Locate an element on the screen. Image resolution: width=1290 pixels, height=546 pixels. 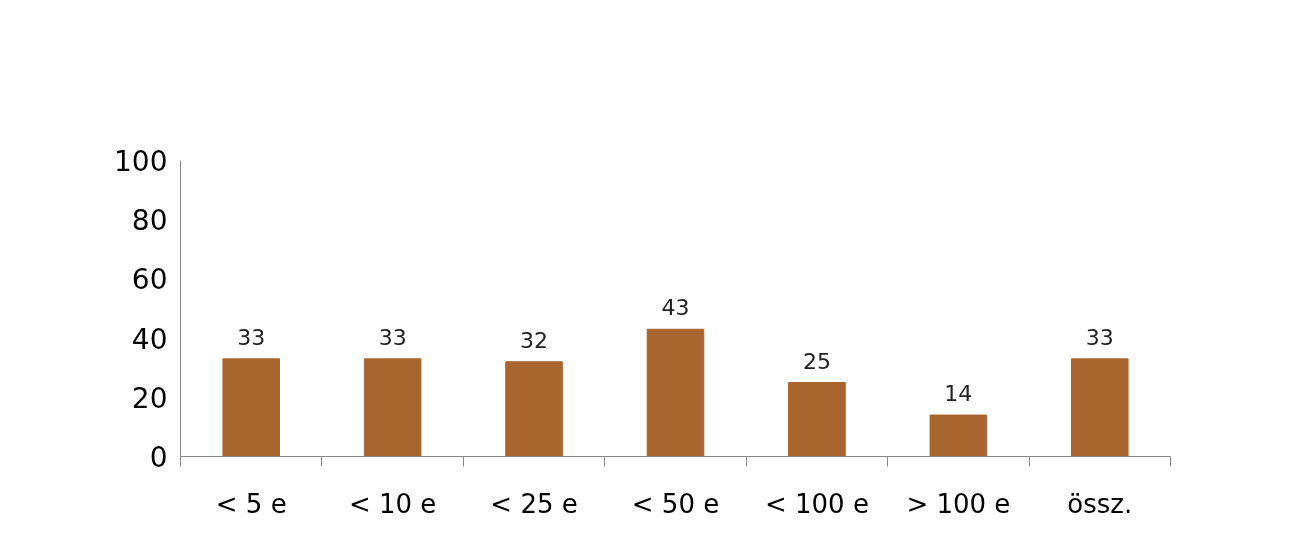
y-tick-label: 60 is located at coordinates (149, 280).